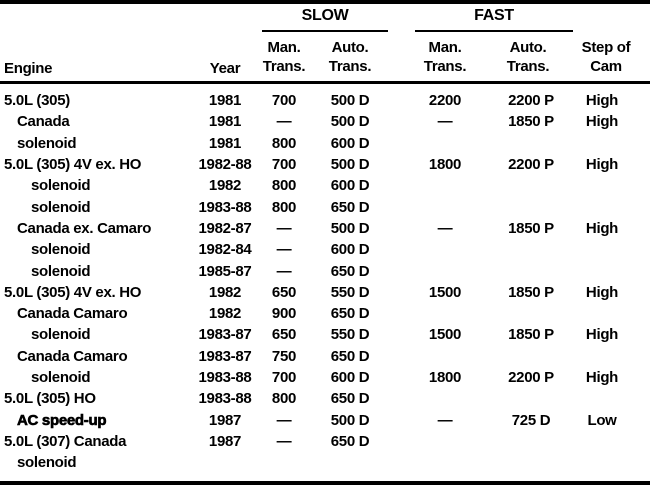 The width and height of the screenshot is (650, 491). What do you see at coordinates (284, 314) in the screenshot?
I see `cell-slow-man: 900` at bounding box center [284, 314].